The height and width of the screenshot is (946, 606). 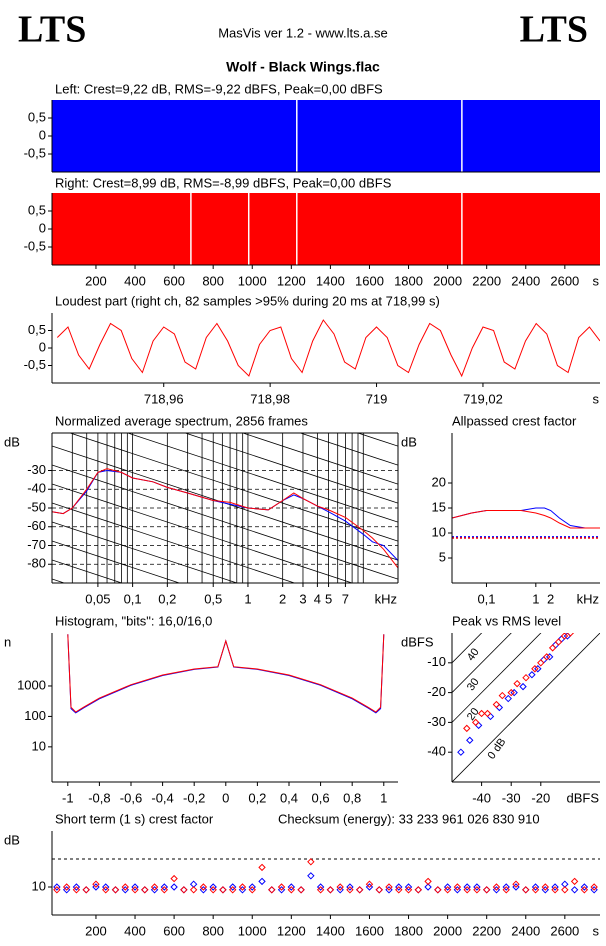 What do you see at coordinates (554, 30) in the screenshot?
I see `right-logo: LTS` at bounding box center [554, 30].